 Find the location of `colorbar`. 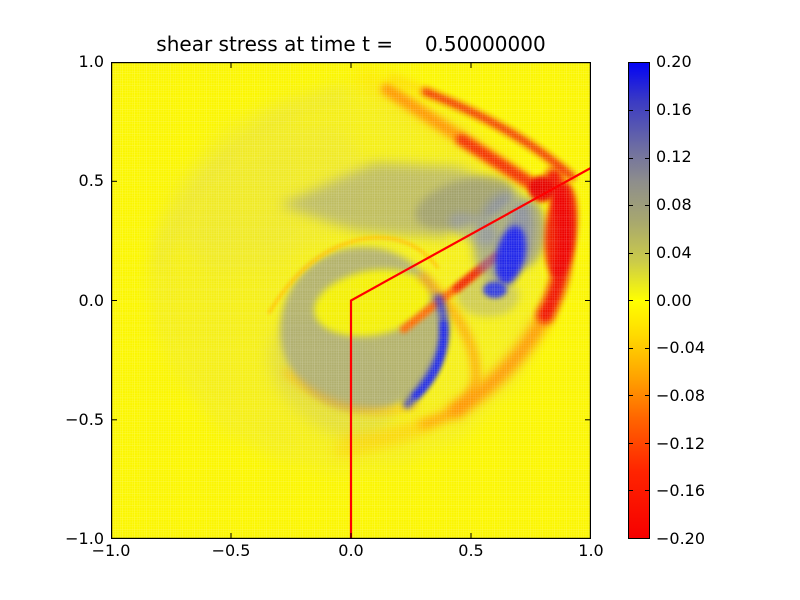

colorbar is located at coordinates (639, 300).